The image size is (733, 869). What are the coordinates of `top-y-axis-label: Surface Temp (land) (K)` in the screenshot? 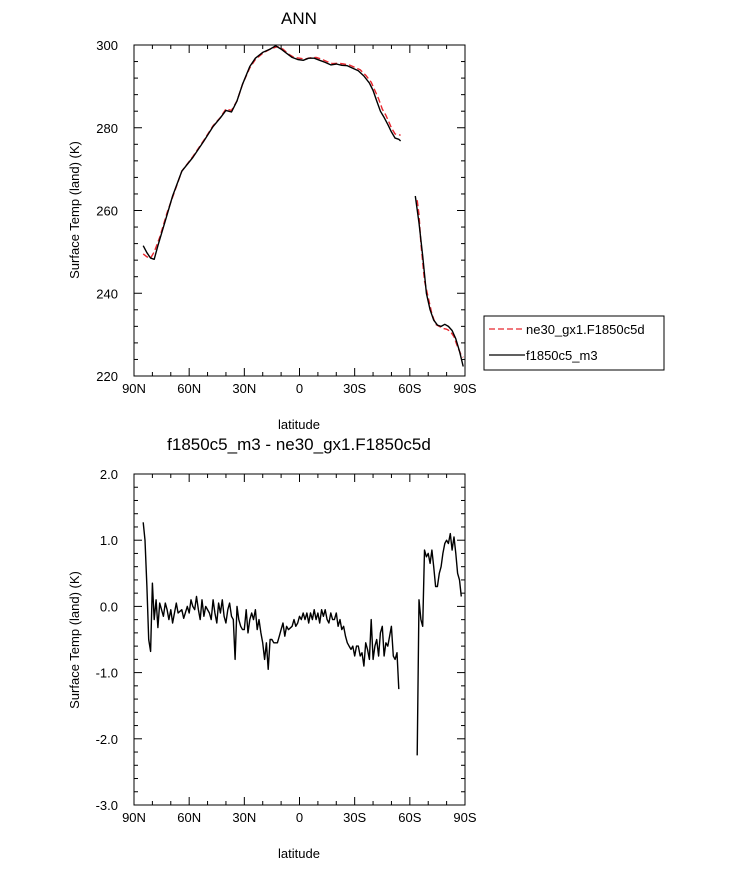 It's located at (74, 210).